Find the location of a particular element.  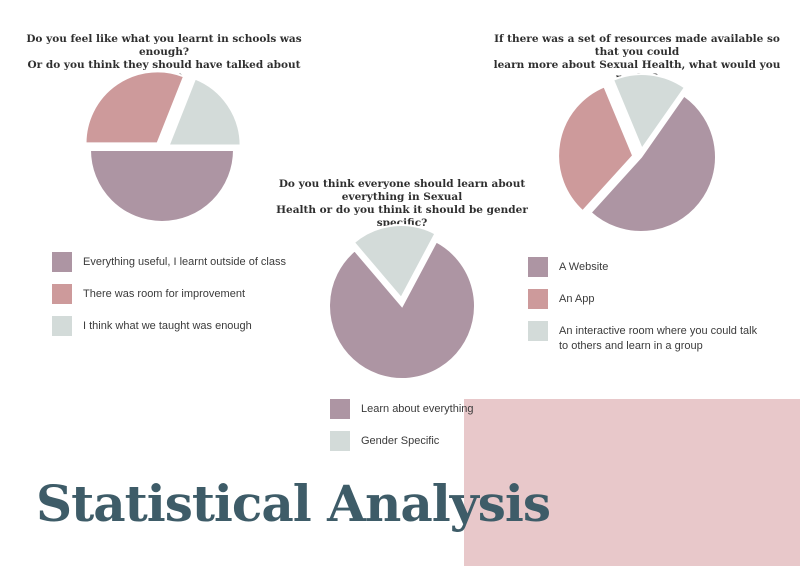

page-title: Statistical Analysis is located at coordinates (293, 503).